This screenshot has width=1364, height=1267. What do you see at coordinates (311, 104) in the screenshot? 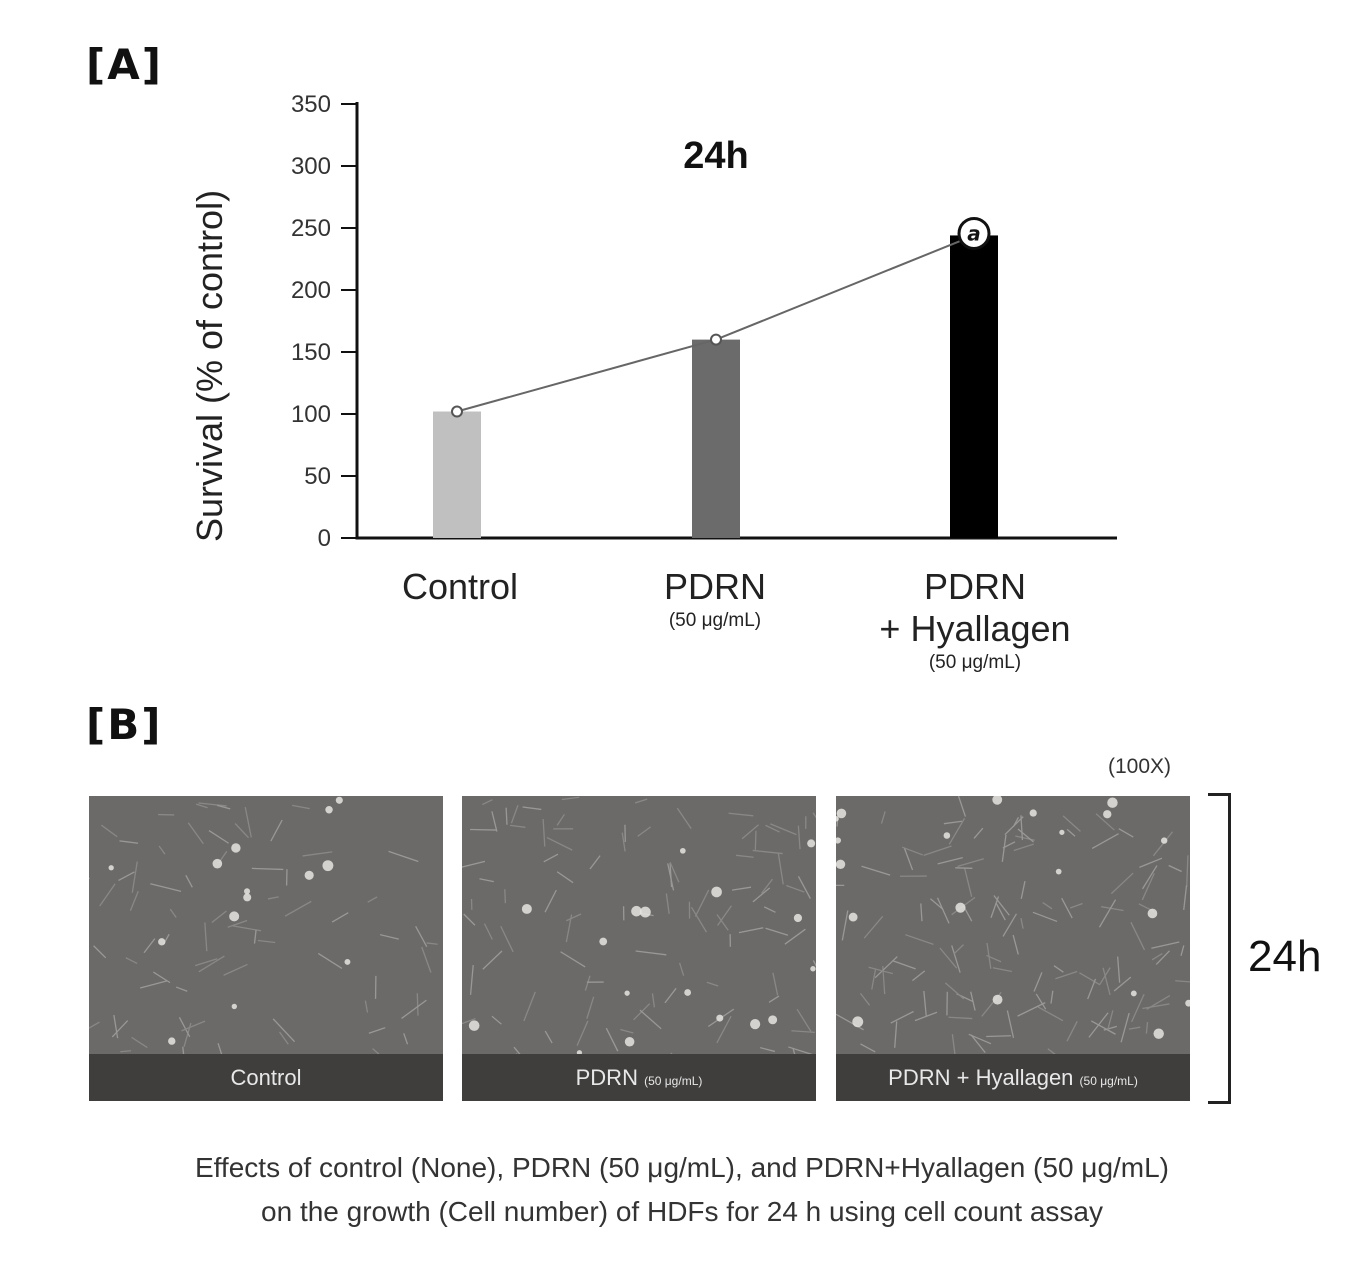
I see `y-tick-label: 350` at bounding box center [311, 104].